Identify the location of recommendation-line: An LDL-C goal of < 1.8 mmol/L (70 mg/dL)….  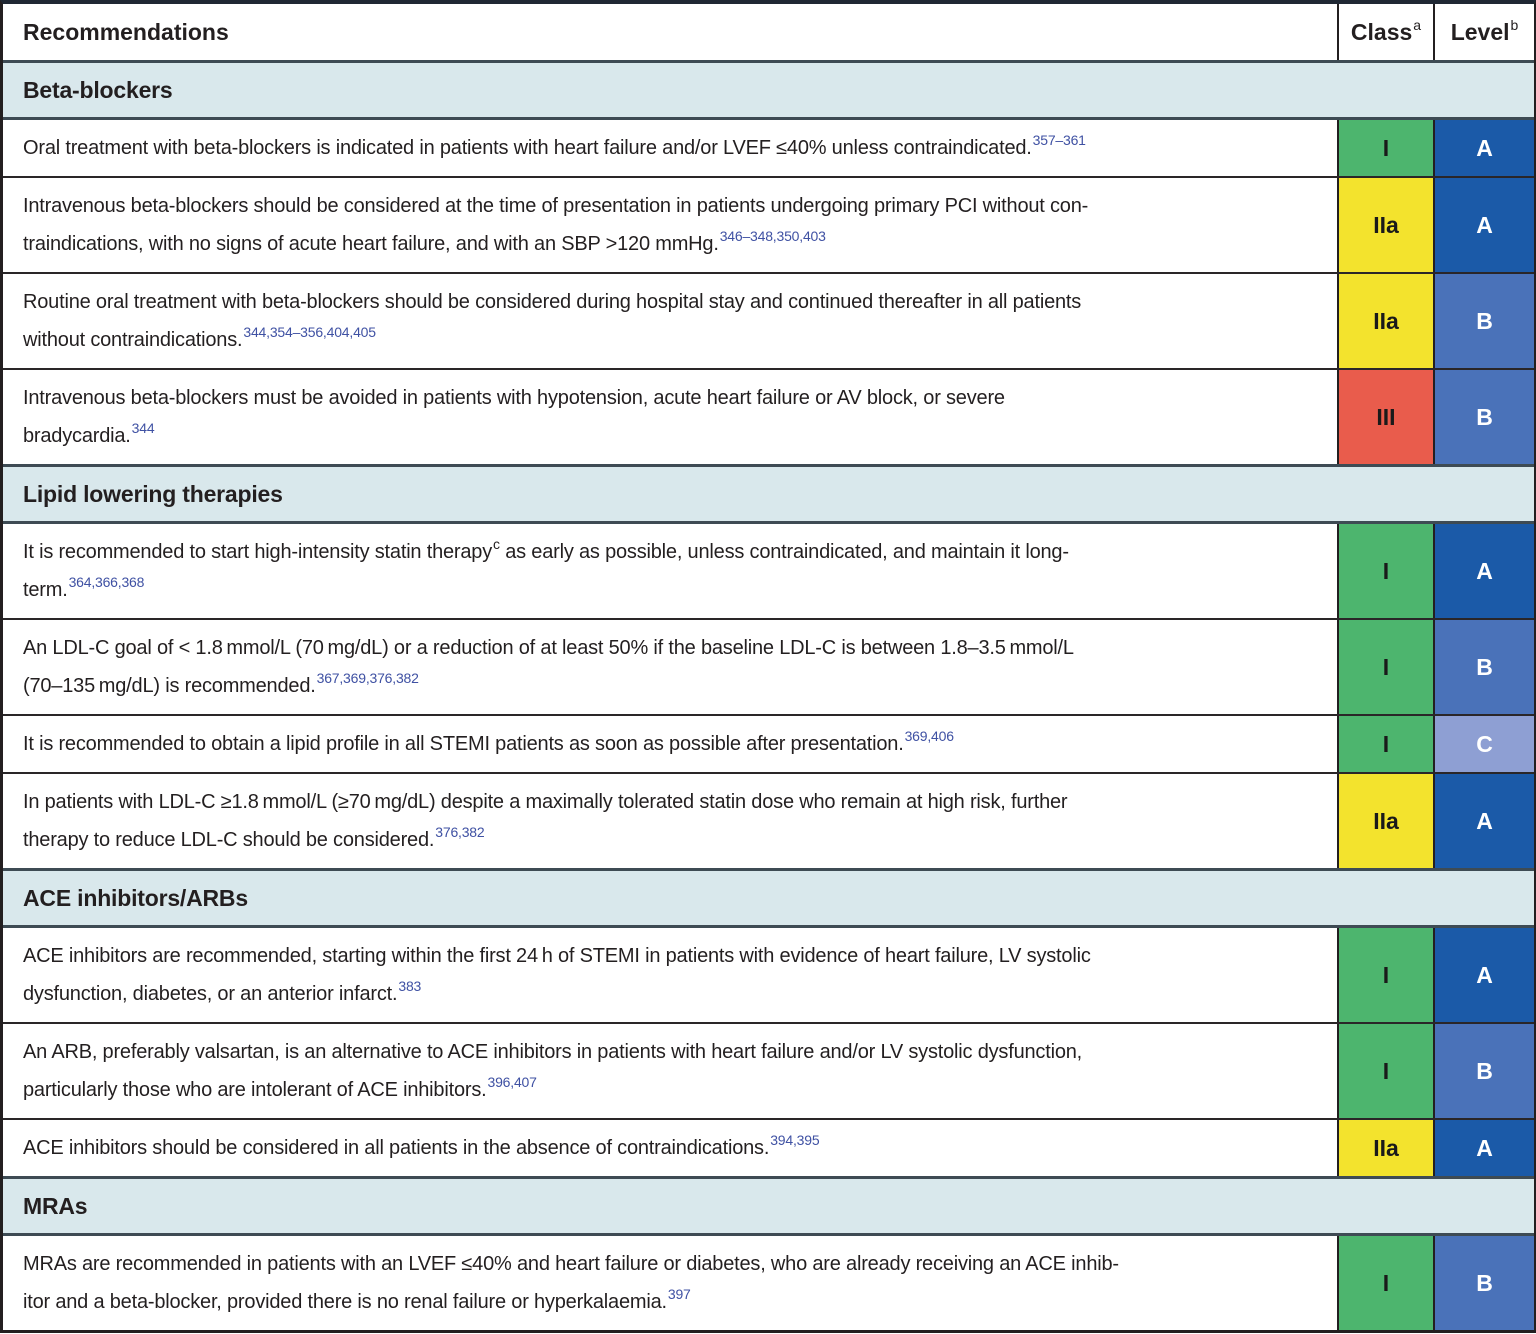
(548, 648).